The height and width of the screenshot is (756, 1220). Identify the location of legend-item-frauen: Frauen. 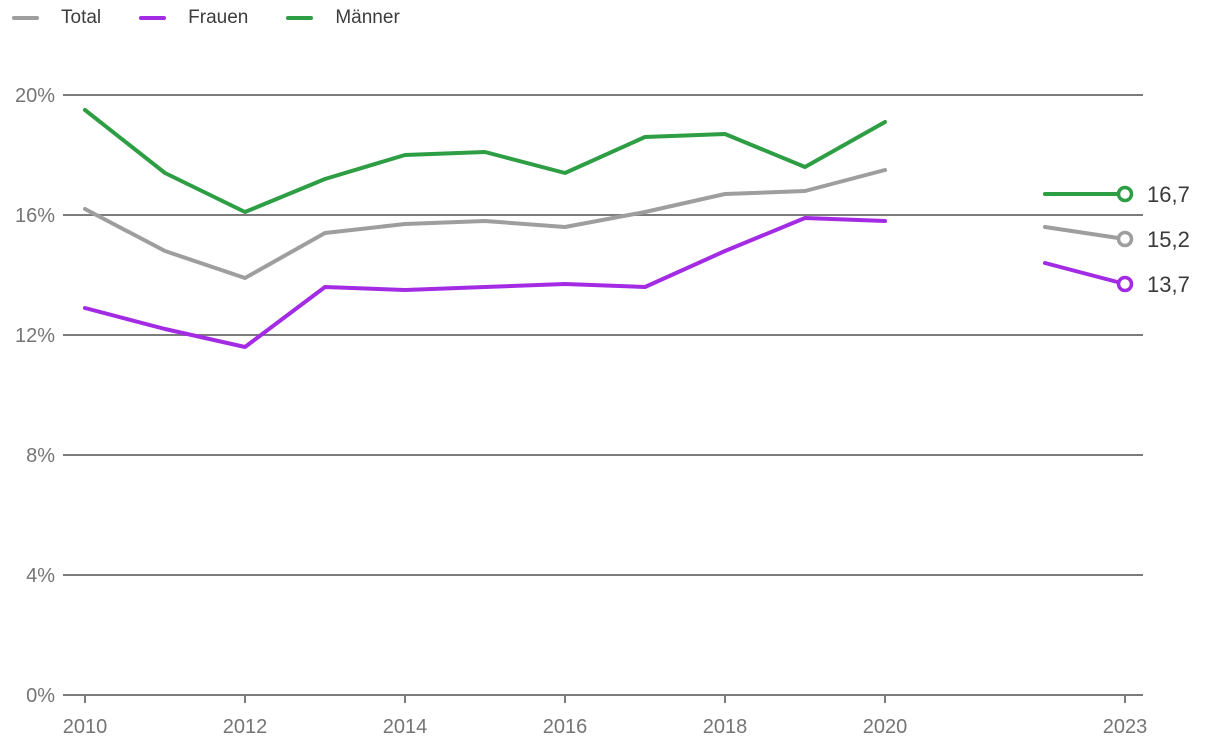
(193, 18).